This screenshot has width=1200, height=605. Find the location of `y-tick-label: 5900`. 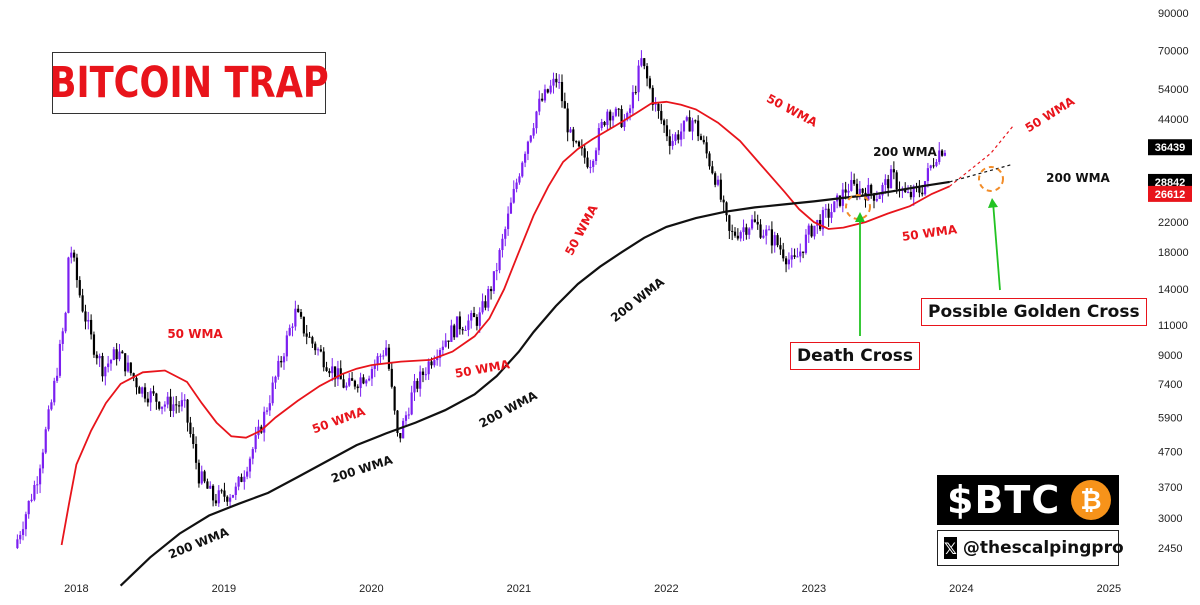

y-tick-label: 5900 is located at coordinates (1170, 419).